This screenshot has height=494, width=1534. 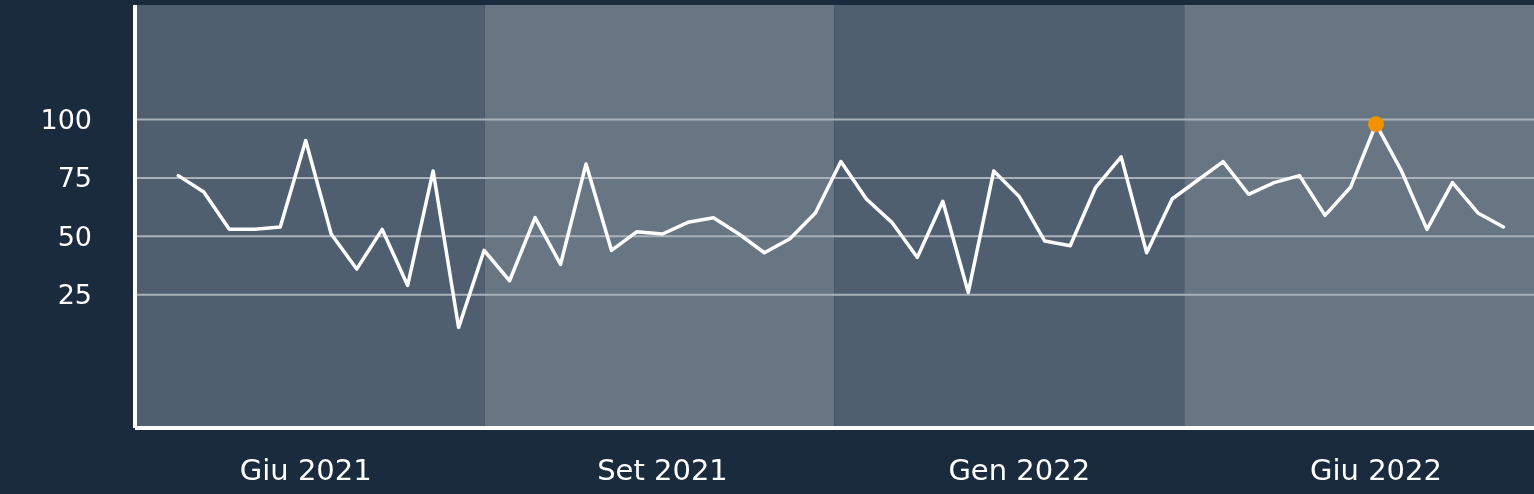 I want to click on y-tick-label: 25, so click(x=74, y=295).